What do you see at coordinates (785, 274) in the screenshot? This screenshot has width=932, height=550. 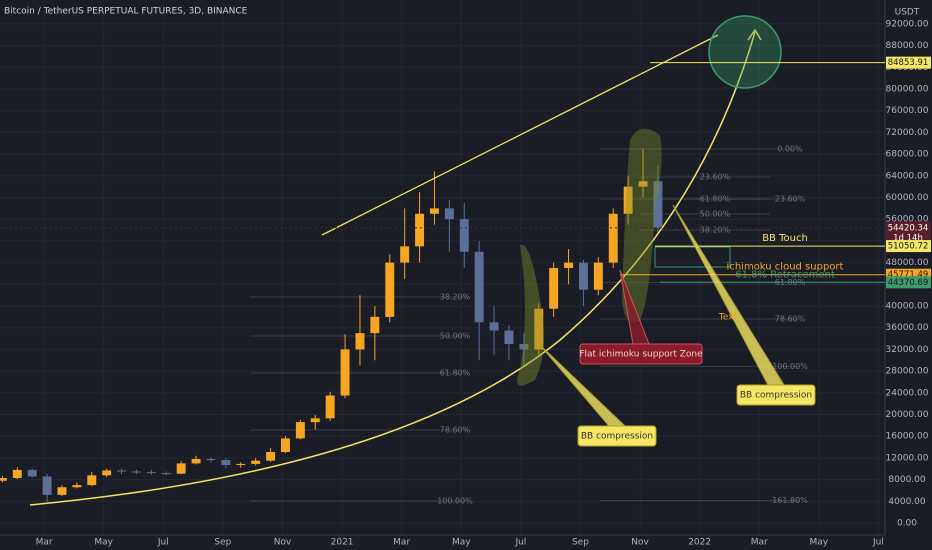 I see `line-annotation: 61.8% Retracement` at bounding box center [785, 274].